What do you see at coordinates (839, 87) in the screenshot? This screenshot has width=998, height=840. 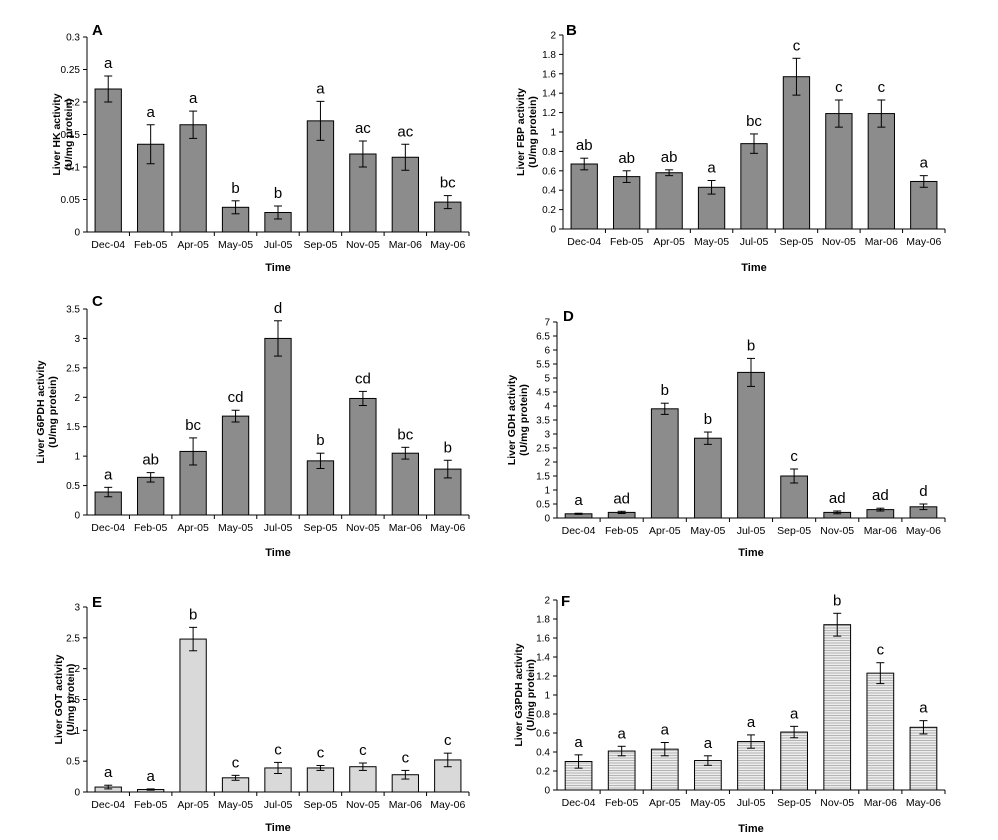 I see `significance-letter-b: c` at bounding box center [839, 87].